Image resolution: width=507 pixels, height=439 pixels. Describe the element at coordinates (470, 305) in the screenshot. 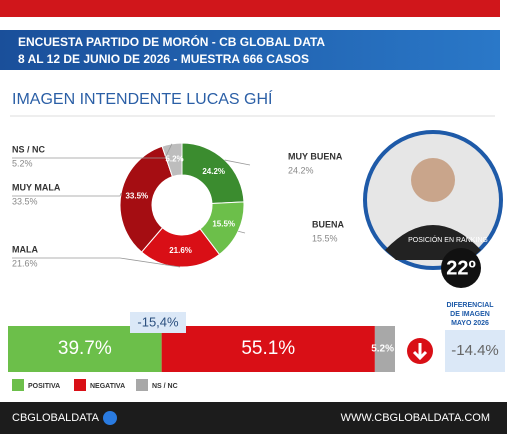

I see `comparison-title: DIFERENCIAL` at that location.